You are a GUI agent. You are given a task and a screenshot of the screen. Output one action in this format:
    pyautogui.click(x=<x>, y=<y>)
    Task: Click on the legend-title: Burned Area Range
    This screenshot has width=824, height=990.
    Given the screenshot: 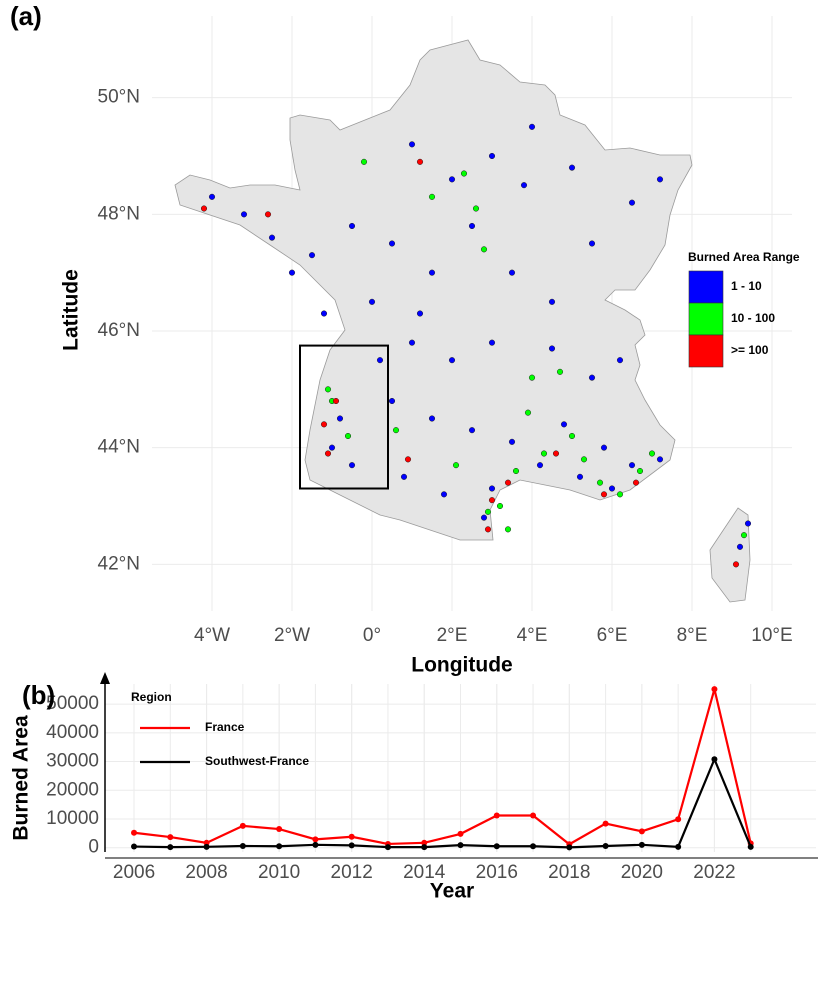 What is the action you would take?
    pyautogui.click(x=744, y=257)
    